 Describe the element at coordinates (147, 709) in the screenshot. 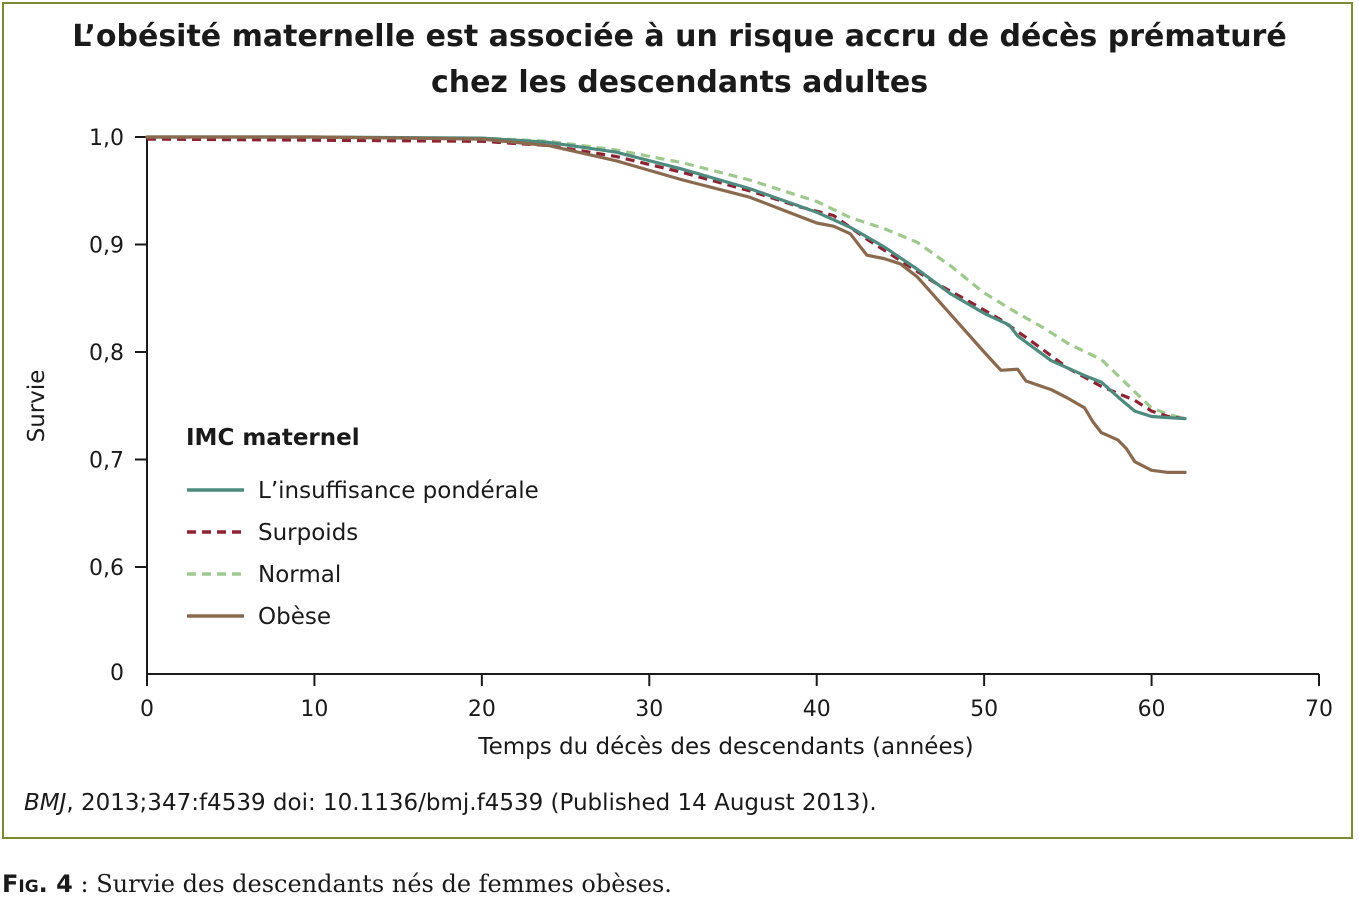

I see `x-tick-label: 0` at that location.